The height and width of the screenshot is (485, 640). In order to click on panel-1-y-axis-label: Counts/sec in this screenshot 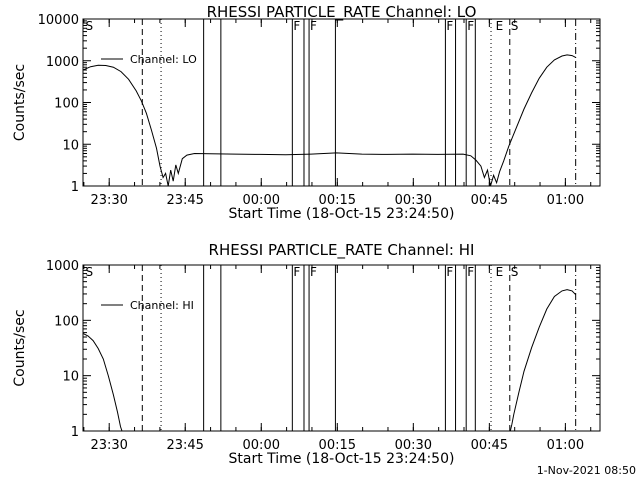, I will do `click(20, 102)`.